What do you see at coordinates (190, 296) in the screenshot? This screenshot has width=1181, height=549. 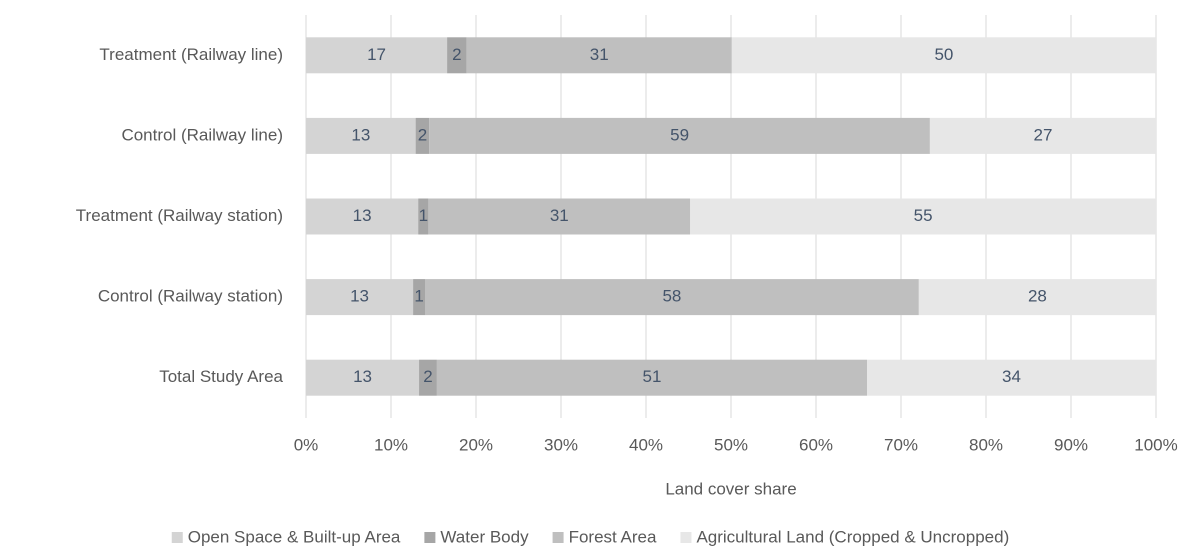 I see `y-tick-label: Control (Railway station)` at bounding box center [190, 296].